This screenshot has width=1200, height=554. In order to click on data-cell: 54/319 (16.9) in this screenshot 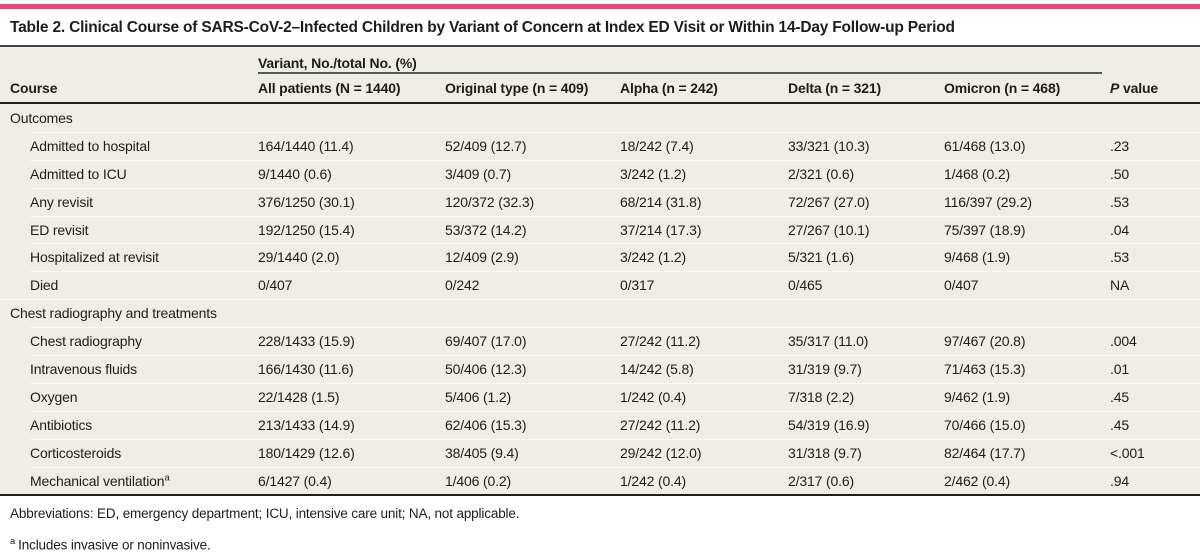, I will do `click(829, 424)`.